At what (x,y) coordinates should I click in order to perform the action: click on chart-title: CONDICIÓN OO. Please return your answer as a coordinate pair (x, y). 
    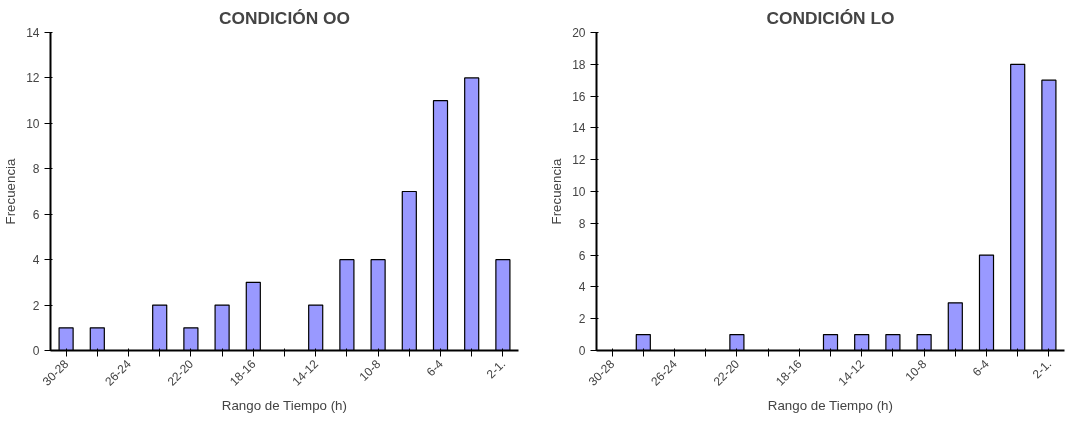
    Looking at the image, I should click on (284, 17).